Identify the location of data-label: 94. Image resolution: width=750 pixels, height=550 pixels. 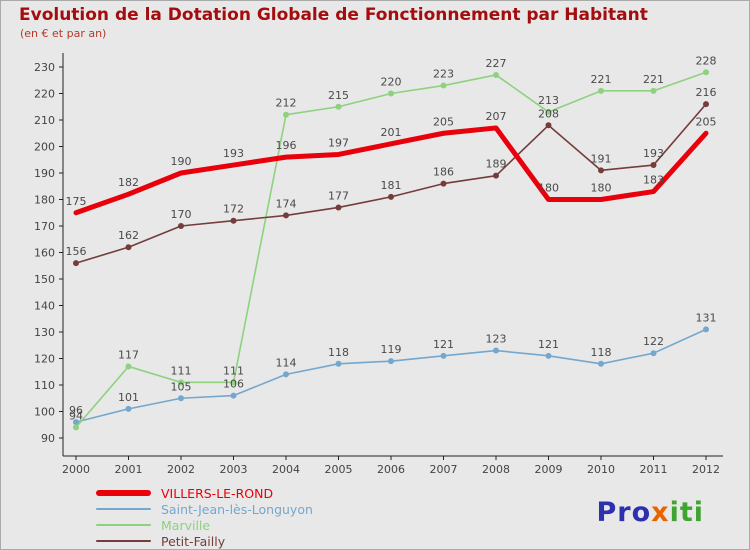
(76, 415).